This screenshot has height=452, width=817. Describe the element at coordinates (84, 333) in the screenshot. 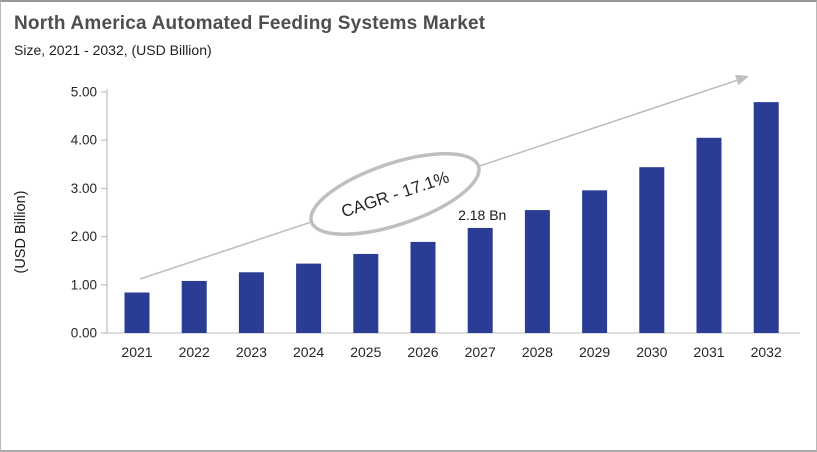

I see `y-tick-label: 0.00` at that location.